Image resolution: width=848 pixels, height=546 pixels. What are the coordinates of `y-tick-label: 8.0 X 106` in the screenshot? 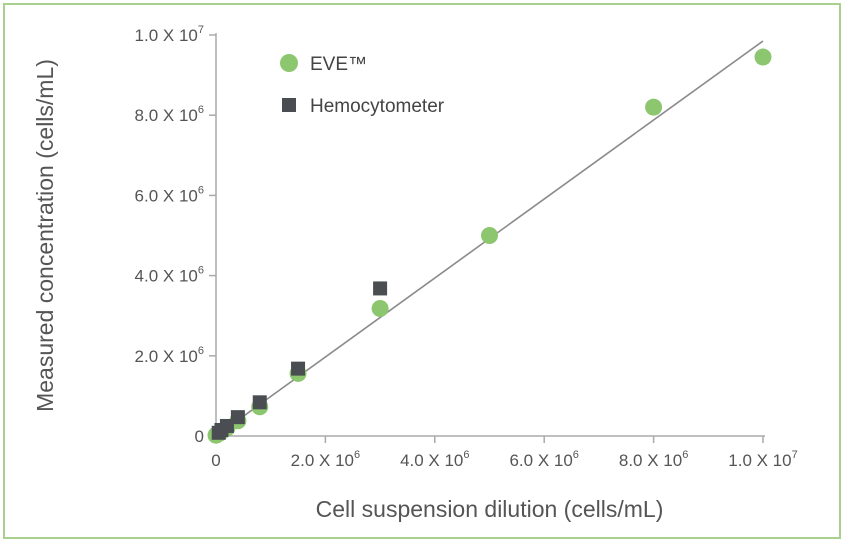 It's located at (169, 114).